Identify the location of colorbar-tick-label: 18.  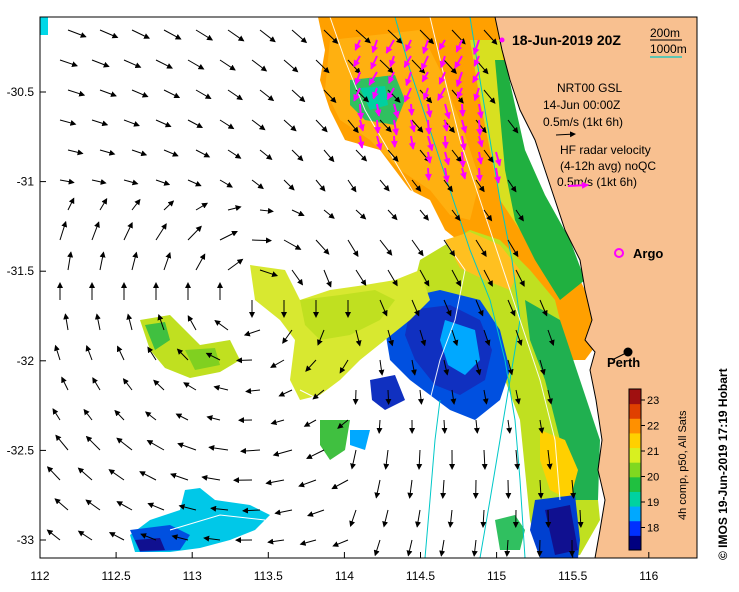
(653, 529).